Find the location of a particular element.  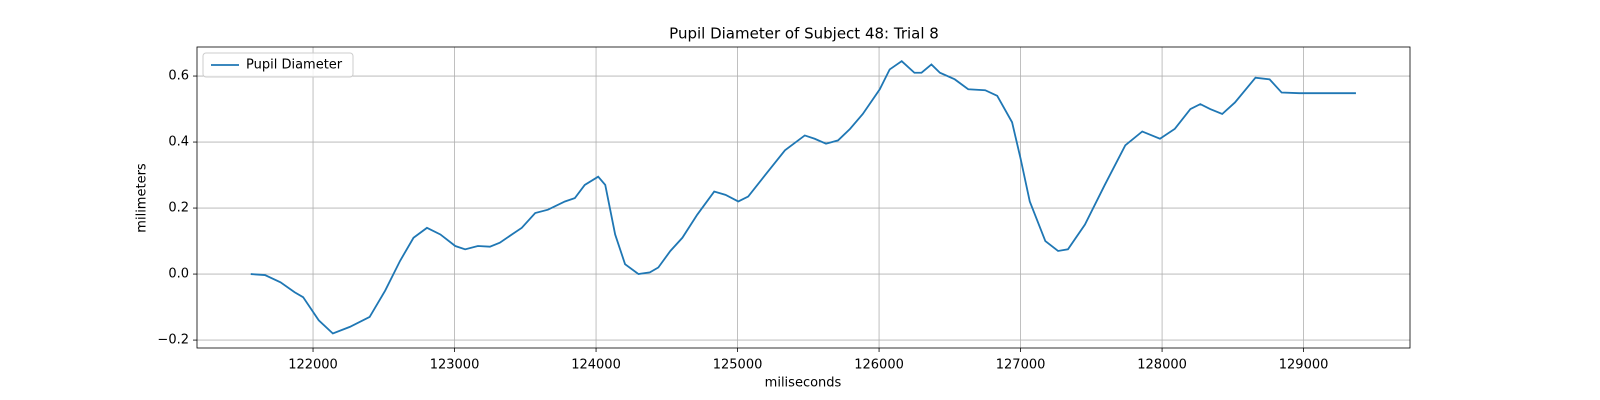

legend: Pupil Diameter is located at coordinates (278, 65).